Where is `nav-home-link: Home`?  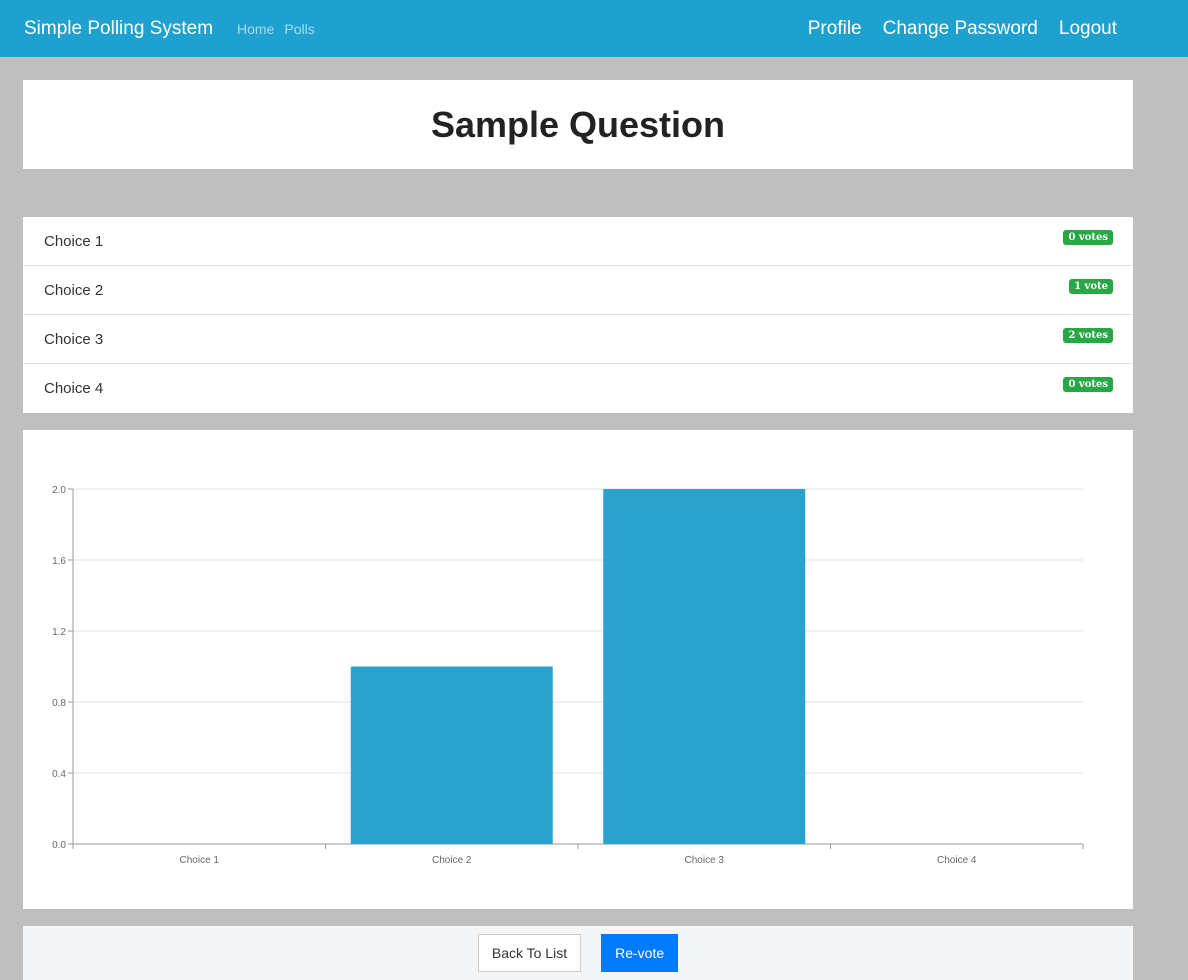
nav-home-link: Home is located at coordinates (256, 28).